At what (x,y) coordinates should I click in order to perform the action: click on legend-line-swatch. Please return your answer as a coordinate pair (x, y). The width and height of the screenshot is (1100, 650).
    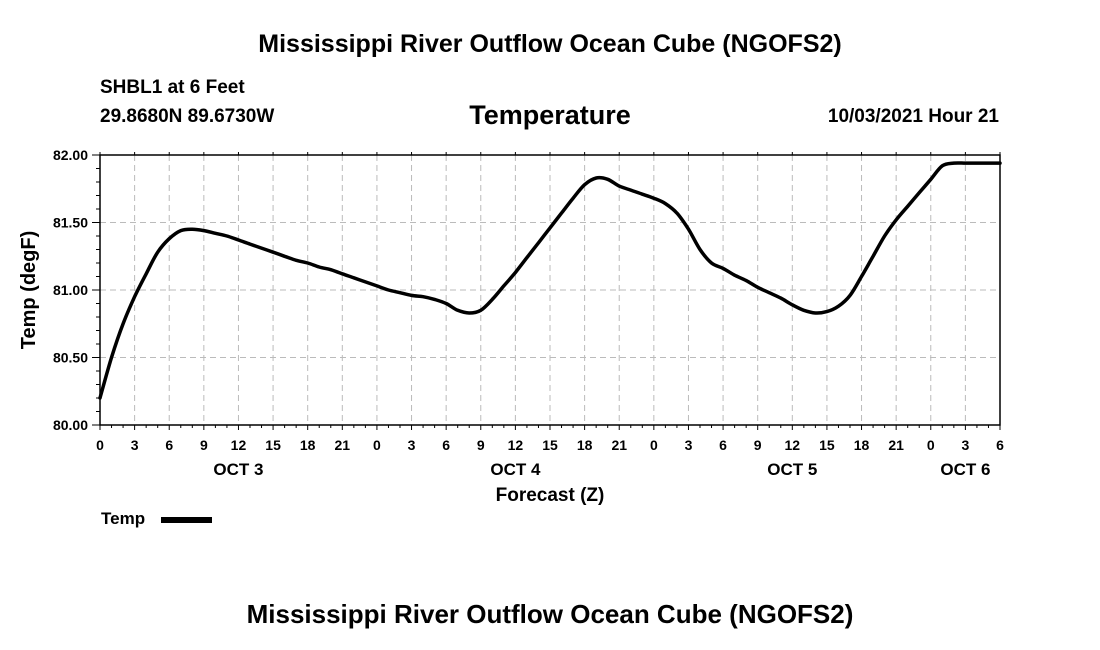
    Looking at the image, I should click on (186, 520).